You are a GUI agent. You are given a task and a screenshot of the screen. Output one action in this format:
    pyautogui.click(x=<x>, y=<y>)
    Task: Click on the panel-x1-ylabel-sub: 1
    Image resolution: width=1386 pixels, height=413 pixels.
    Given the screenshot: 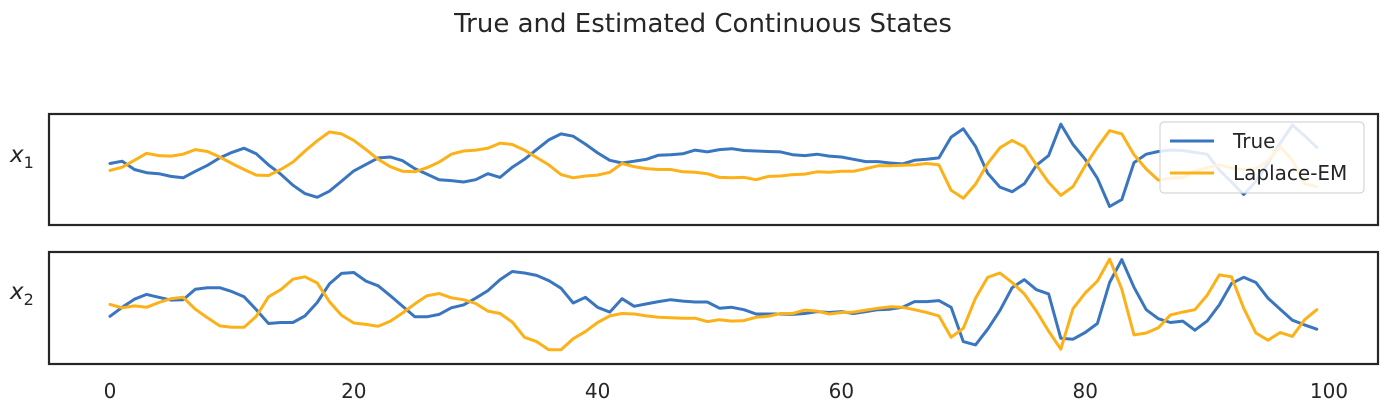 What is the action you would take?
    pyautogui.click(x=29, y=162)
    